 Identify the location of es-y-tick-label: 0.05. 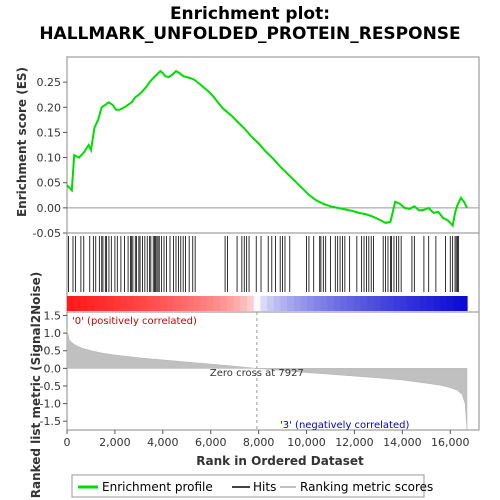
(49, 183).